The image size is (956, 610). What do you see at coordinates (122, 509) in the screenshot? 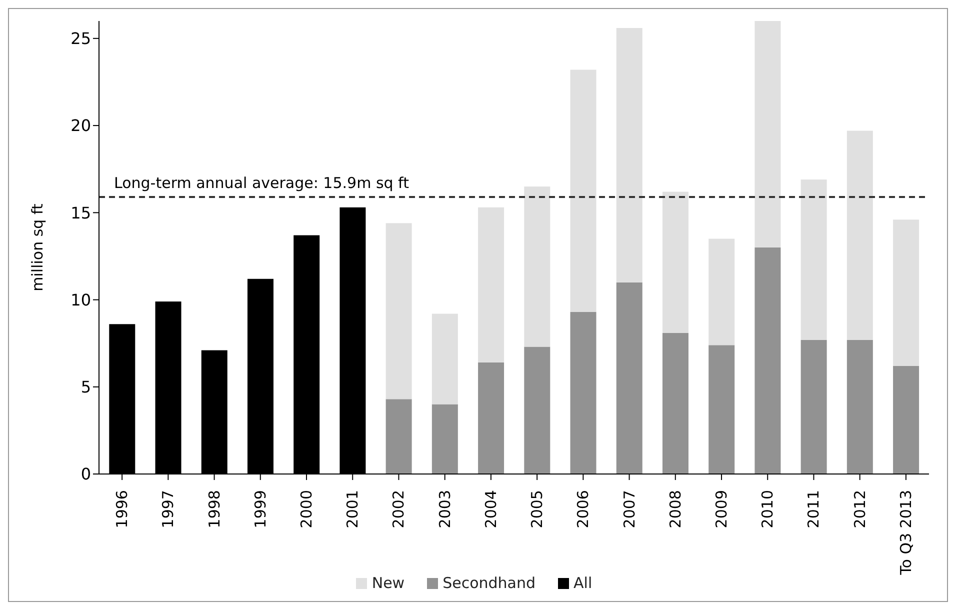
I see `x-tick-label: 1996` at bounding box center [122, 509].